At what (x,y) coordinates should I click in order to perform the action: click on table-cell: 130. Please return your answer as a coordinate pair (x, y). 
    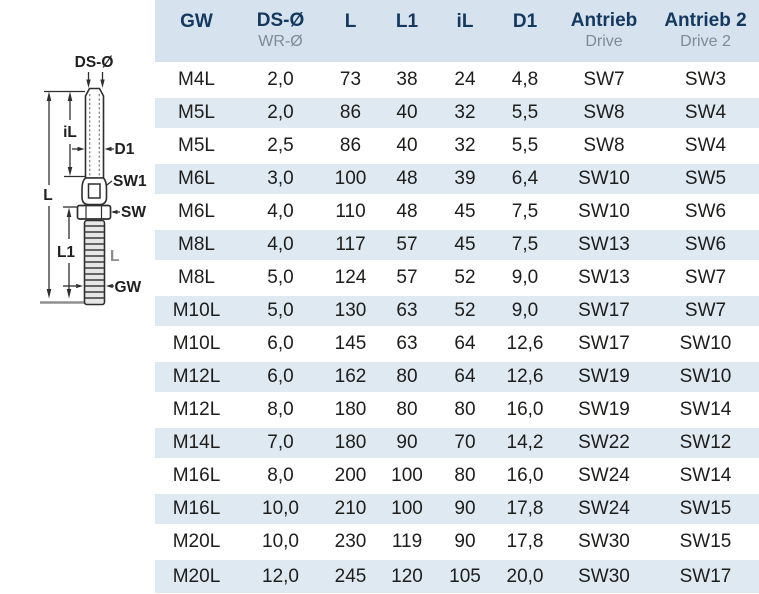
    Looking at the image, I should click on (350, 311).